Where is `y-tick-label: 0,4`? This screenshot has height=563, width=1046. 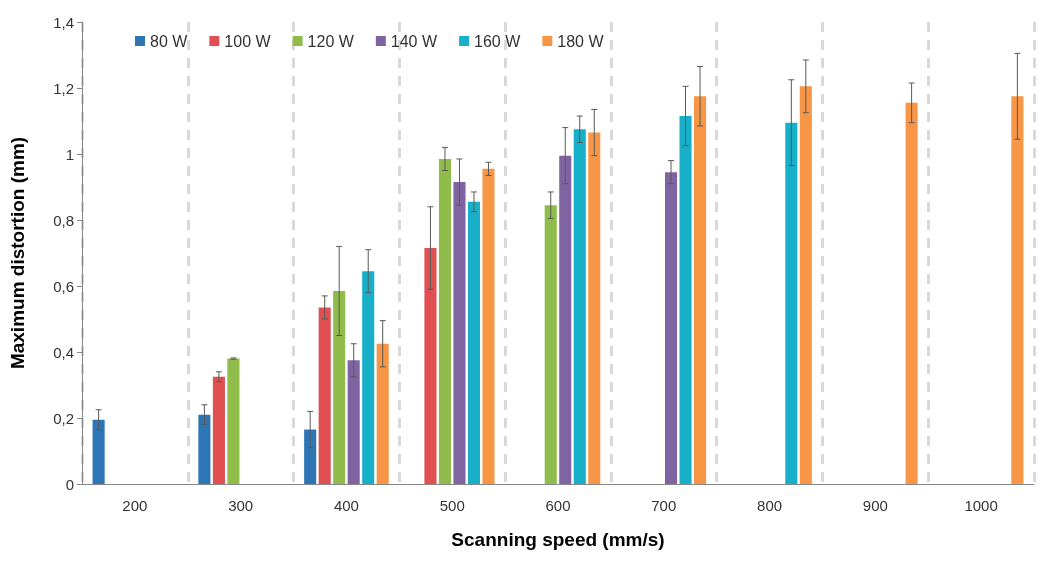 y-tick-label: 0,4 is located at coordinates (63, 352).